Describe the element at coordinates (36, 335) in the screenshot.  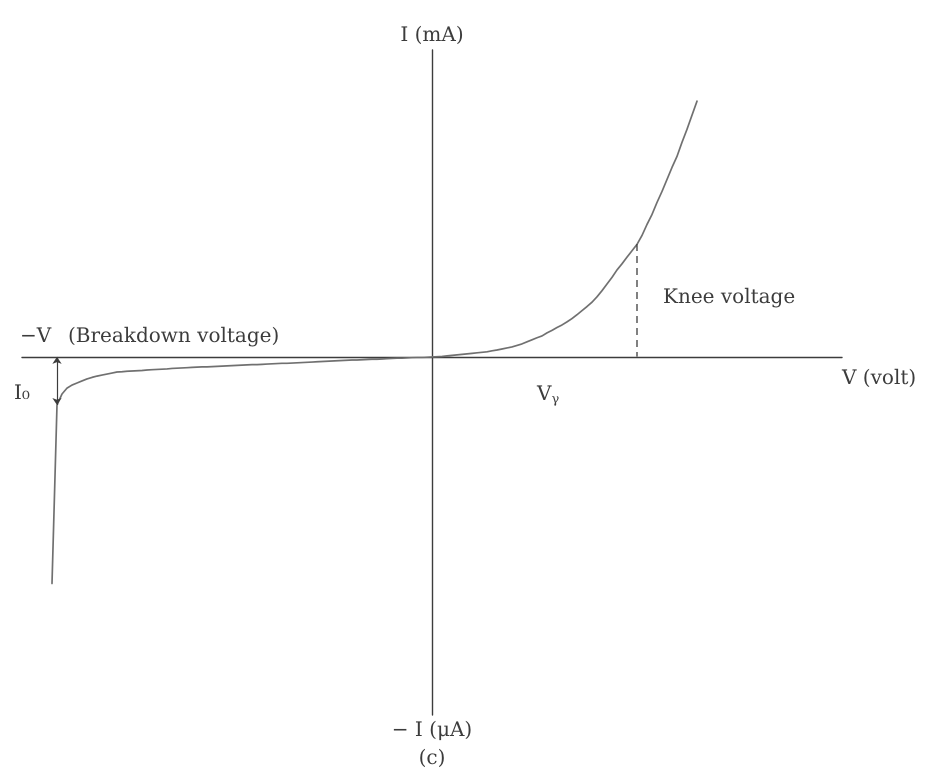
I see `annotation: −V` at that location.